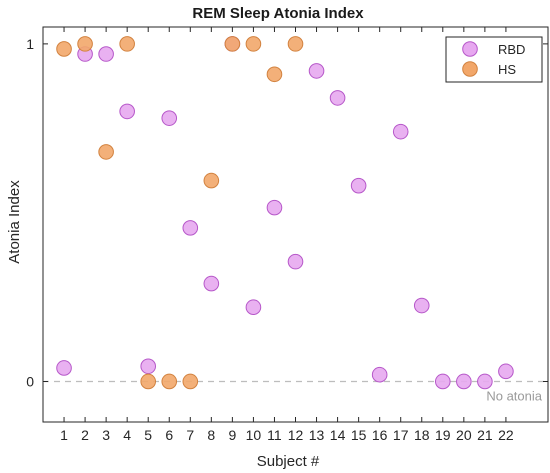  Describe the element at coordinates (254, 435) in the screenshot. I see `x-tick-label: 10` at that location.